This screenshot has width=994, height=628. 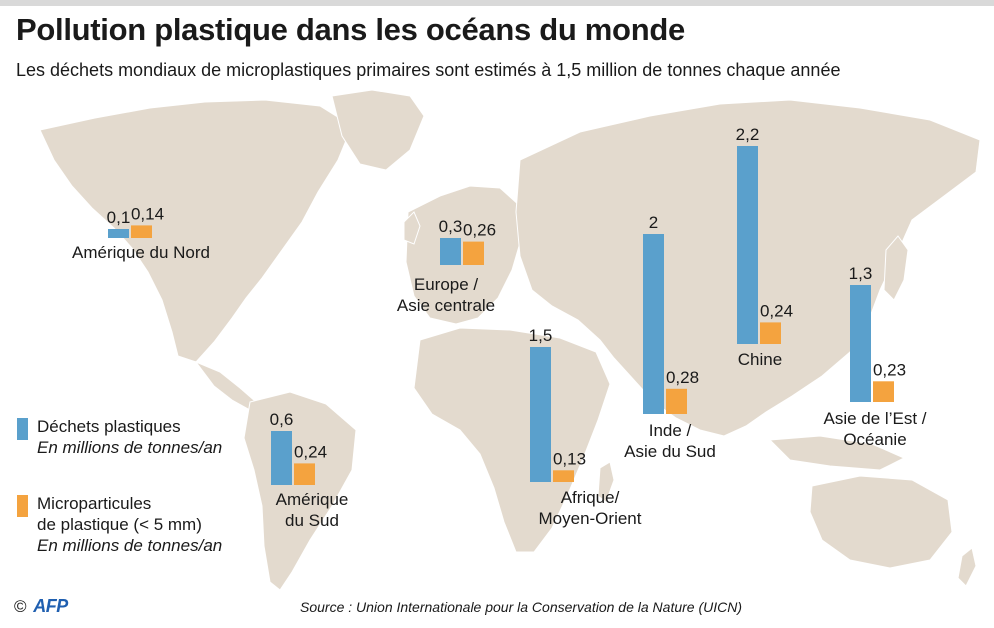 What do you see at coordinates (682, 377) in the screenshot?
I see `micro-value-label: 0,28` at bounding box center [682, 377].